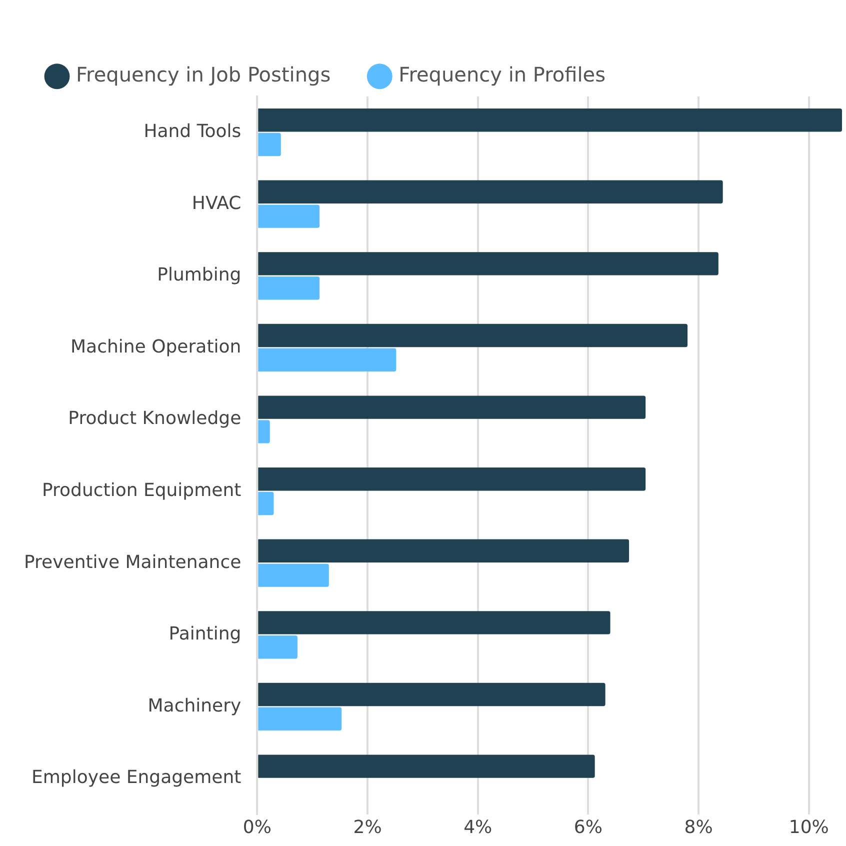 Image resolution: width=846 pixels, height=846 pixels. Describe the element at coordinates (133, 562) in the screenshot. I see `y-tick-label: Preventive Maintenance` at that location.